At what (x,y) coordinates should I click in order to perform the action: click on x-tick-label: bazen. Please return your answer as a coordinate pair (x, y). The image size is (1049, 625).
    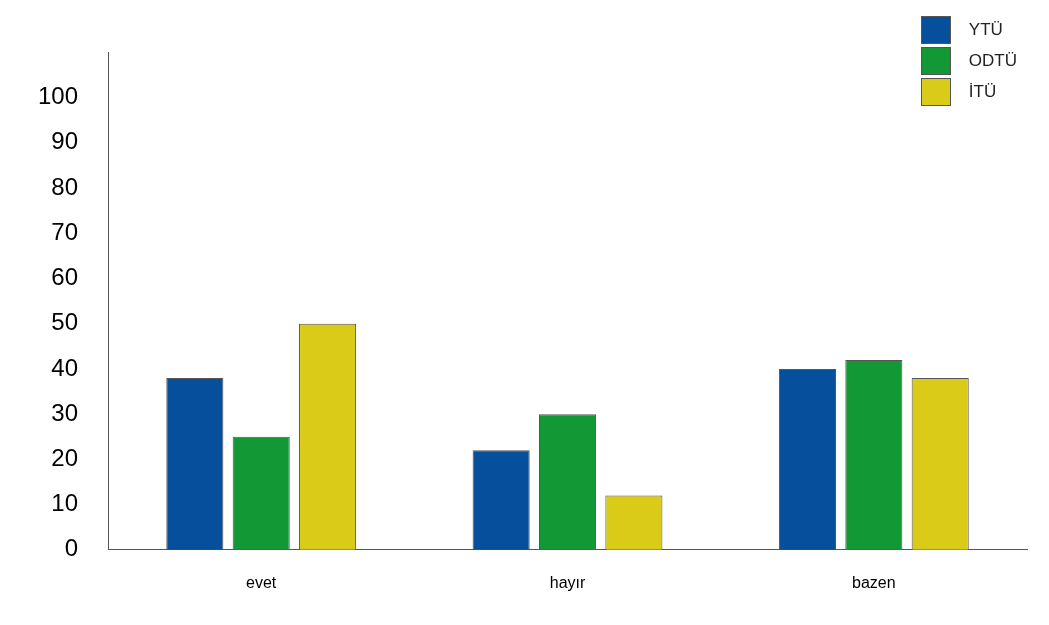
    Looking at the image, I should click on (874, 582).